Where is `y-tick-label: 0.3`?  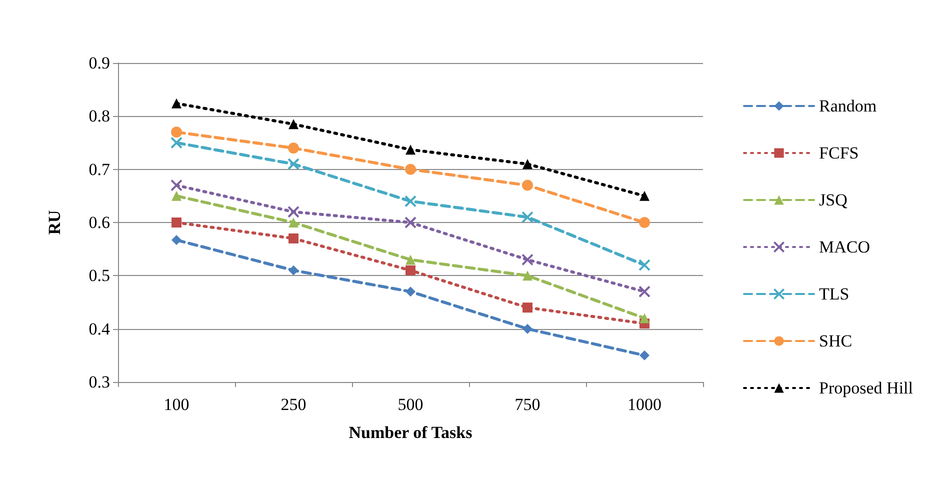
y-tick-label: 0.3 is located at coordinates (99, 382).